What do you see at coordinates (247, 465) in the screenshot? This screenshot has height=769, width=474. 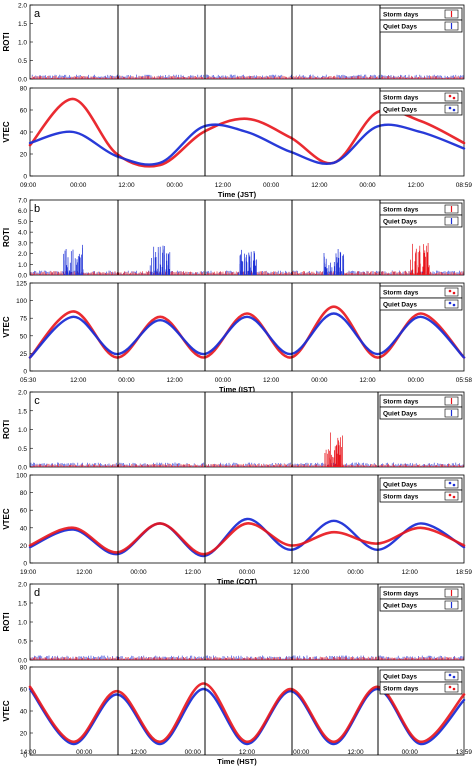 I see `roti-storm-noise` at bounding box center [247, 465].